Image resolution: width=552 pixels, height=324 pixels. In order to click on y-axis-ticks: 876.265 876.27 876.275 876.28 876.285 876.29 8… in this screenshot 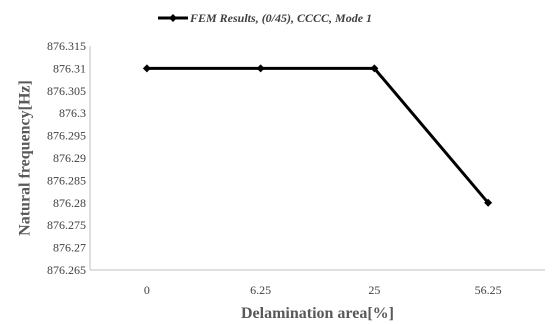, I will do `click(66, 158)`.